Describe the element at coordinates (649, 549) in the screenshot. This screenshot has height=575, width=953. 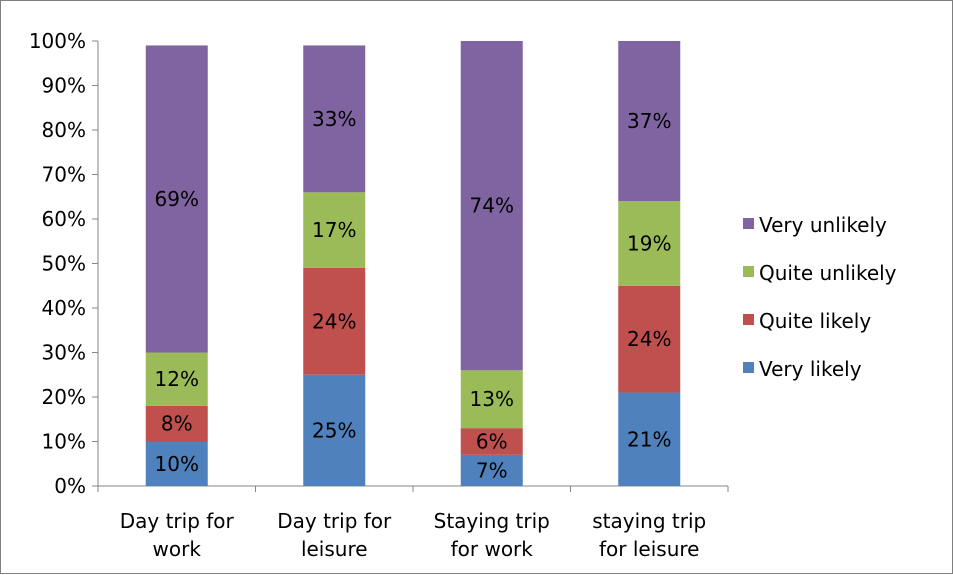
I see `x-tick-label: for leisure` at that location.